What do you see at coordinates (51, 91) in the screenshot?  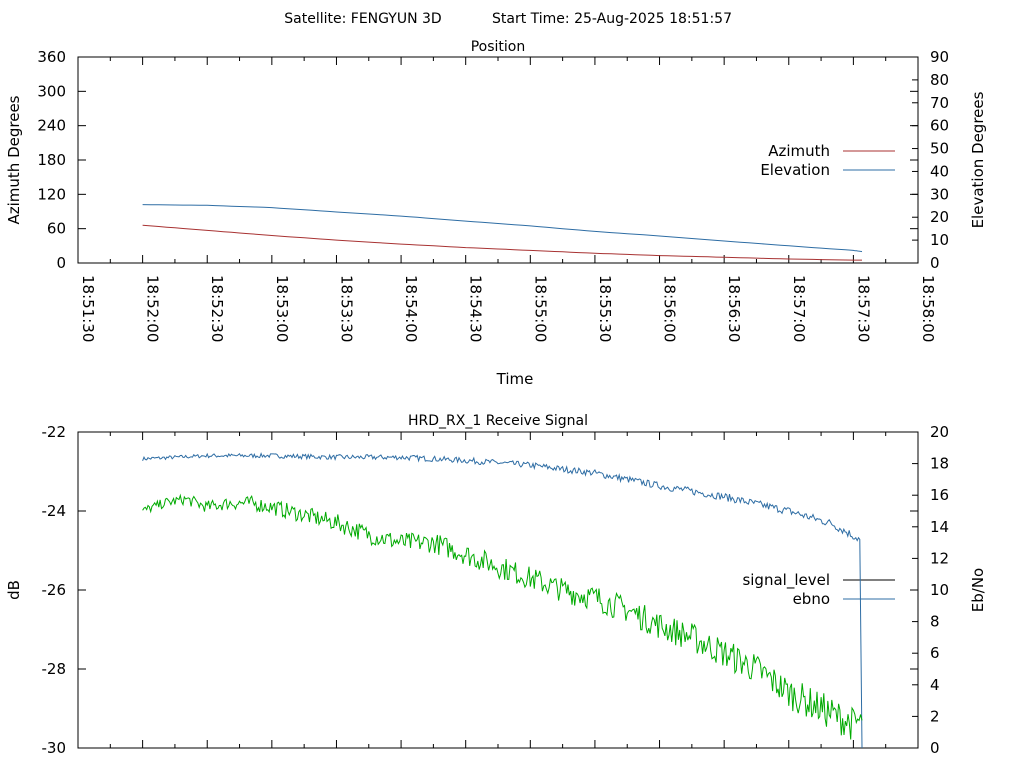 I see `y-left-tick-label: 300` at bounding box center [51, 91].